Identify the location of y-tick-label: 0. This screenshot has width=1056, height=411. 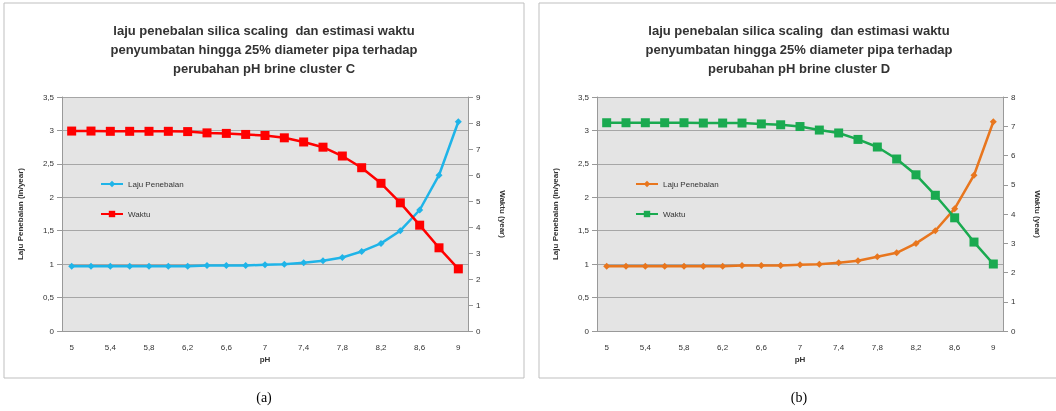
(587, 331).